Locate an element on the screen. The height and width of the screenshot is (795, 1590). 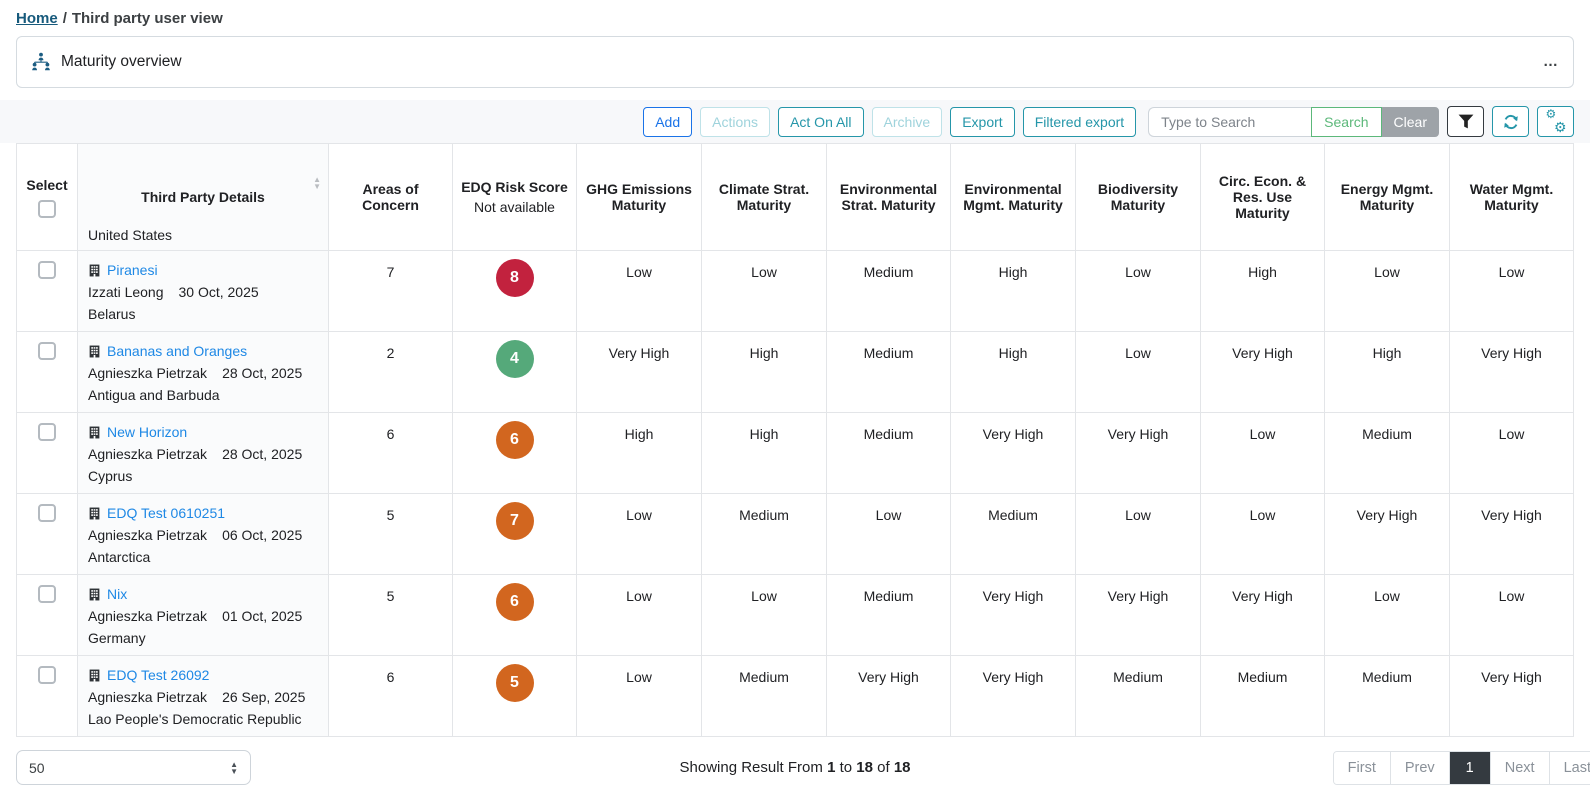
pagination-first-button: First is located at coordinates (1361, 767).